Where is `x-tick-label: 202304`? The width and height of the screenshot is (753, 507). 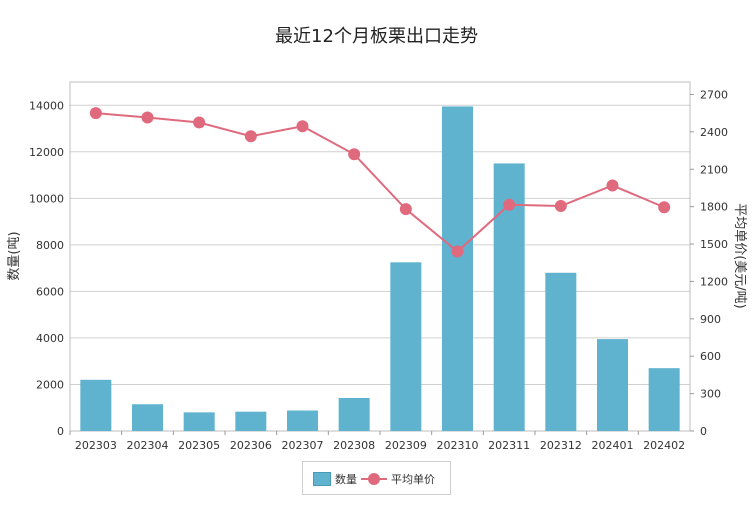
x-tick-label: 202304 is located at coordinates (148, 445).